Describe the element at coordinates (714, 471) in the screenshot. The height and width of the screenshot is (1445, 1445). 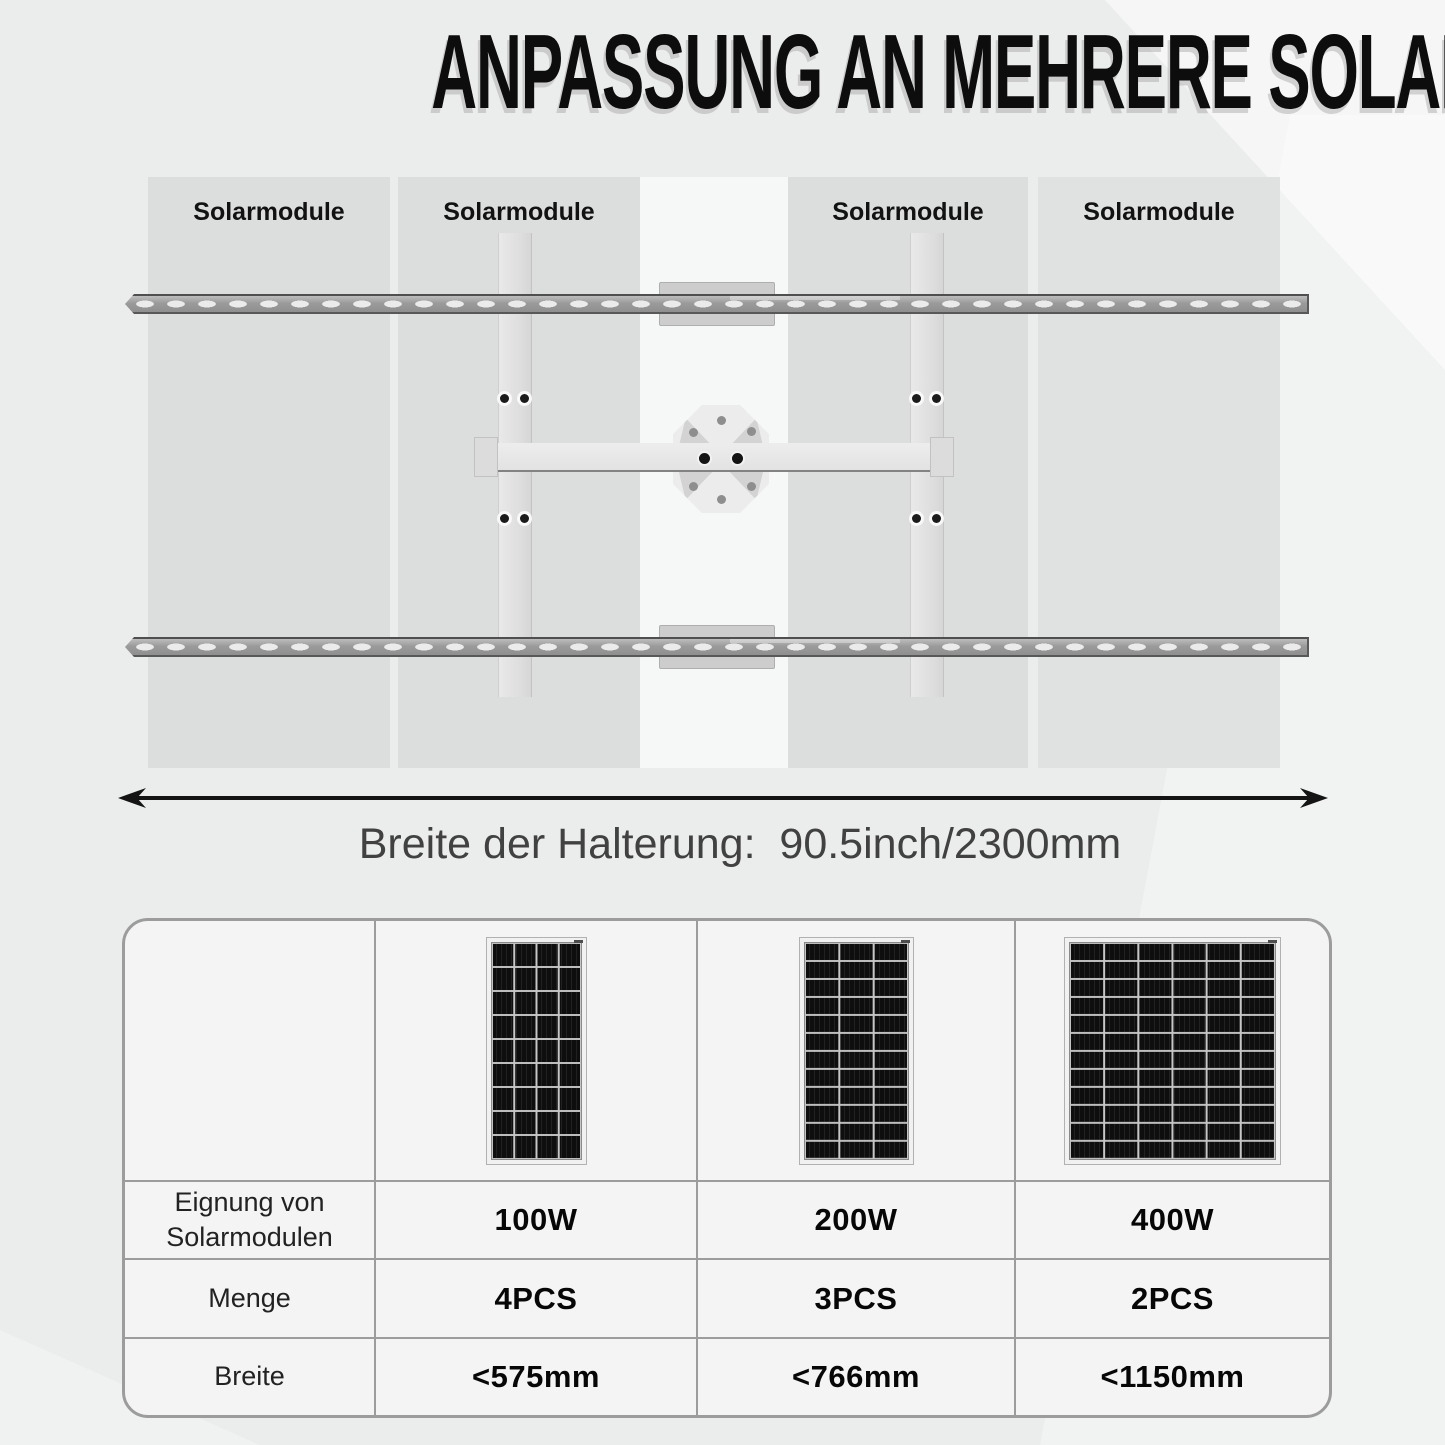
I see `crossbar-edge` at that location.